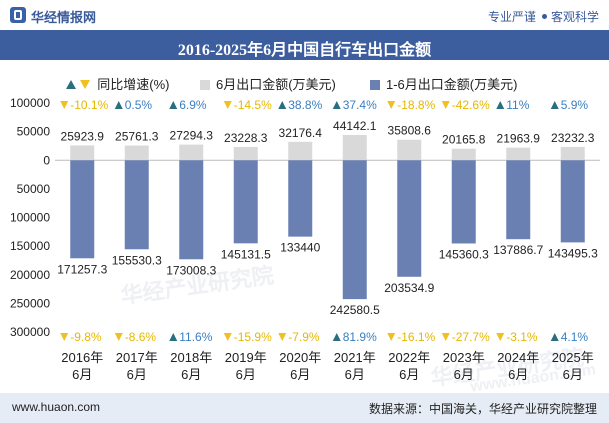  What do you see at coordinates (30, 246) in the screenshot?
I see `y-tick-label: 150000` at bounding box center [30, 246].